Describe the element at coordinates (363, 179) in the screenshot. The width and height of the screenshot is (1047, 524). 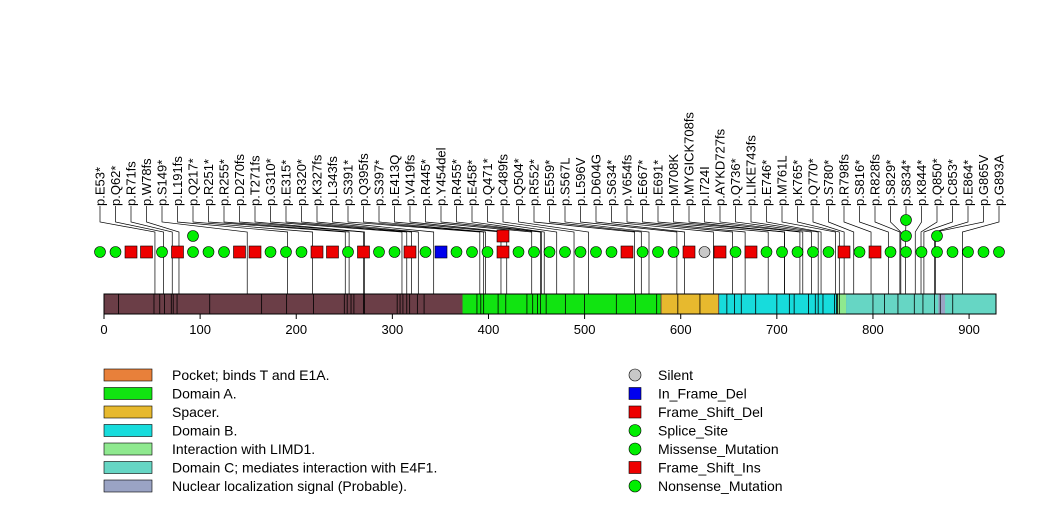
I see `mutation-label-17: p.Q395fs` at that location.